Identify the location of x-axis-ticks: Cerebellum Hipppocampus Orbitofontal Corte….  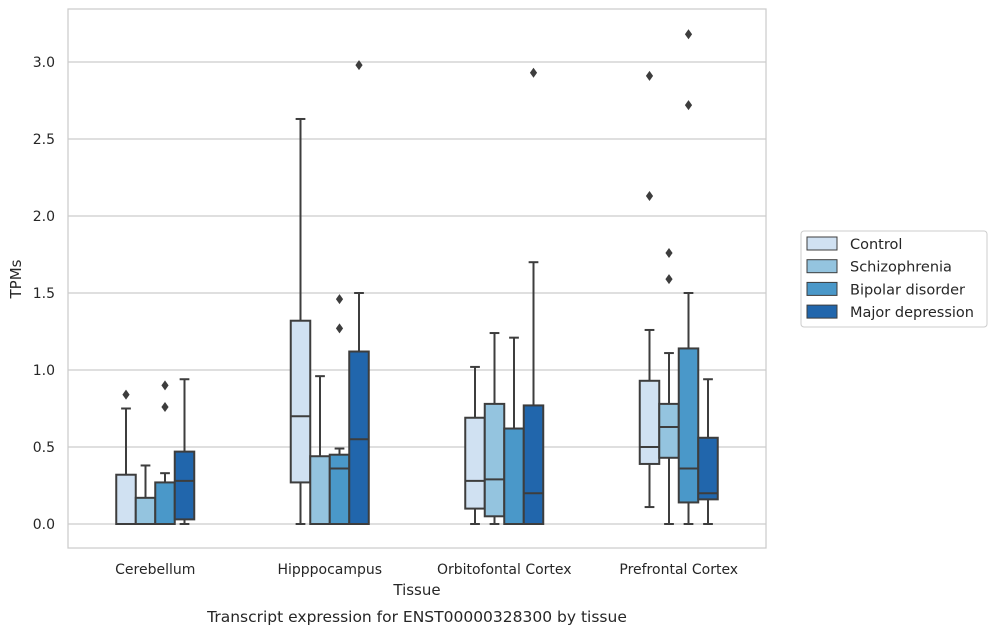
(426, 570).